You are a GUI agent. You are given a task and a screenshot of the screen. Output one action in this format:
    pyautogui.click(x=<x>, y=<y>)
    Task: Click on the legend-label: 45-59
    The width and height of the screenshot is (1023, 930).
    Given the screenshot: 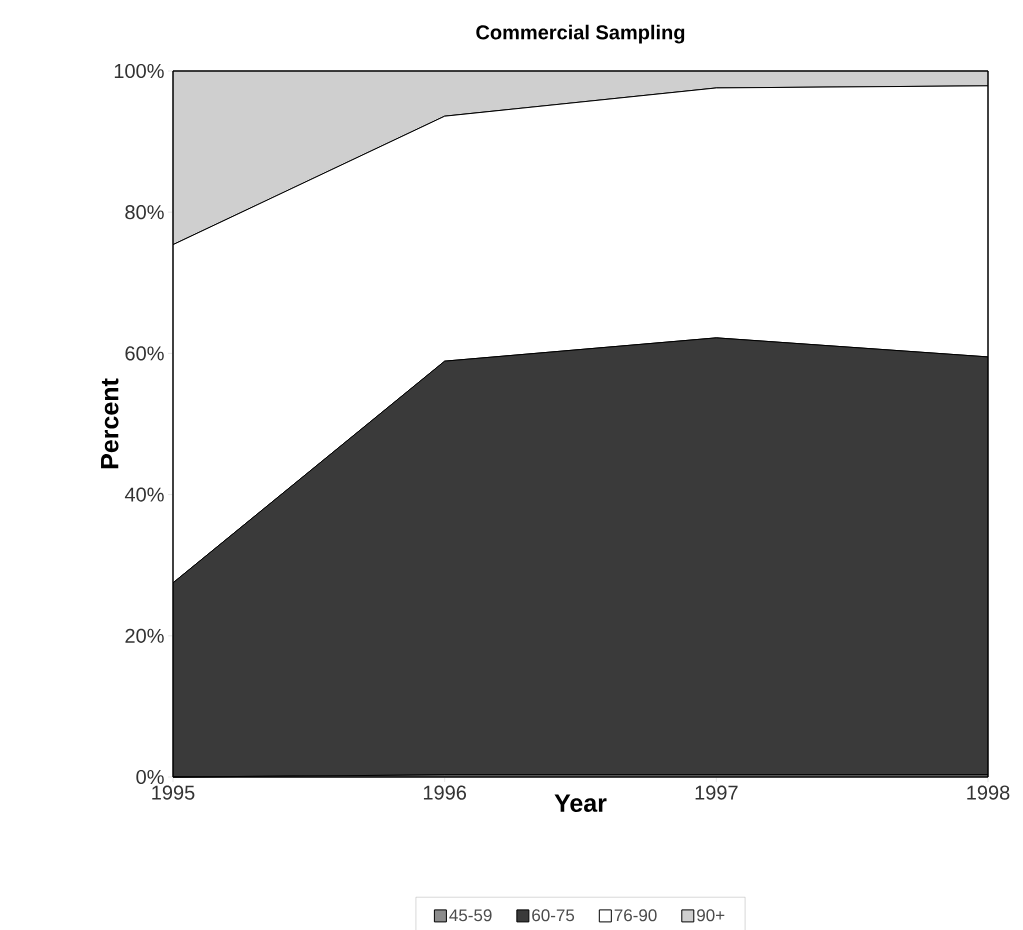 What is the action you would take?
    pyautogui.click(x=470, y=915)
    